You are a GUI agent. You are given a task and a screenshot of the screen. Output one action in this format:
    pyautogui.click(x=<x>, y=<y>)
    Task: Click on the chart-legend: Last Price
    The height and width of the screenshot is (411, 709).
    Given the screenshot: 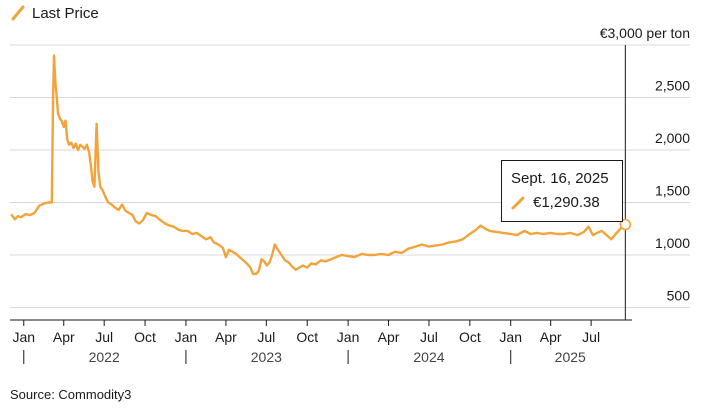 What is the action you would take?
    pyautogui.click(x=54, y=13)
    